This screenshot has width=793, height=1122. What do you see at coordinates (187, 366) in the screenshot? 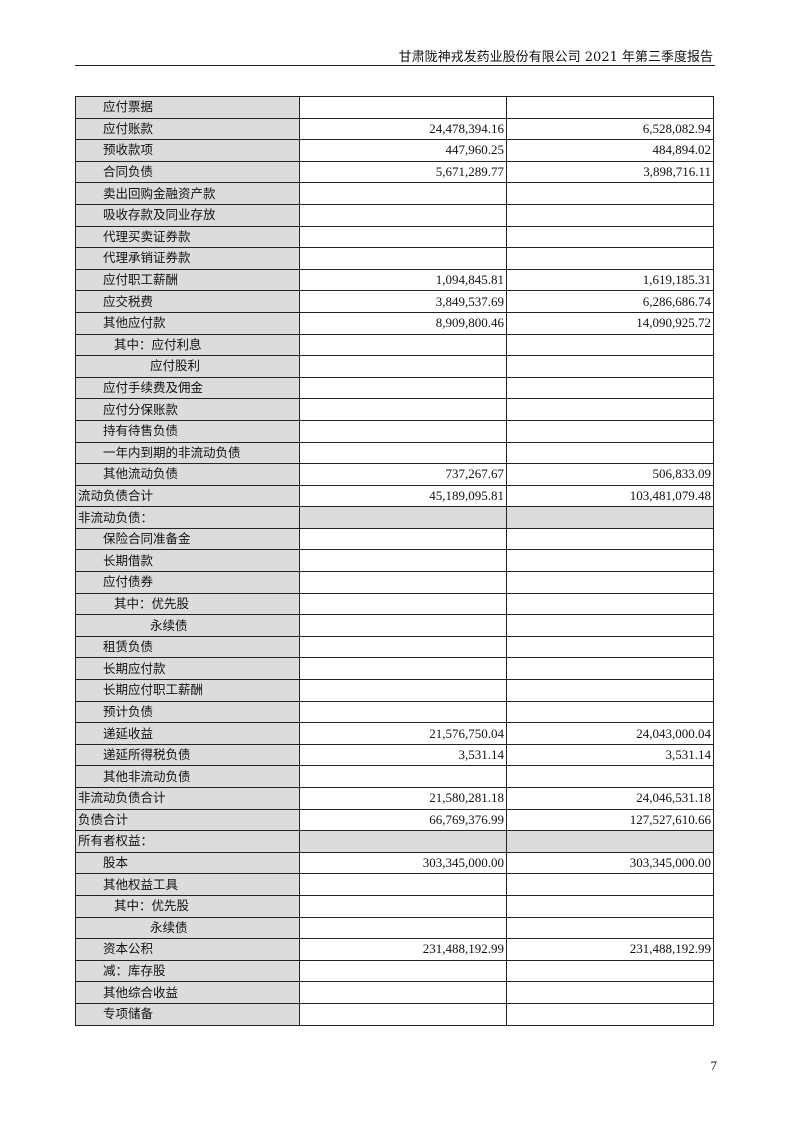
I see `row-label: 应付股利` at bounding box center [187, 366].